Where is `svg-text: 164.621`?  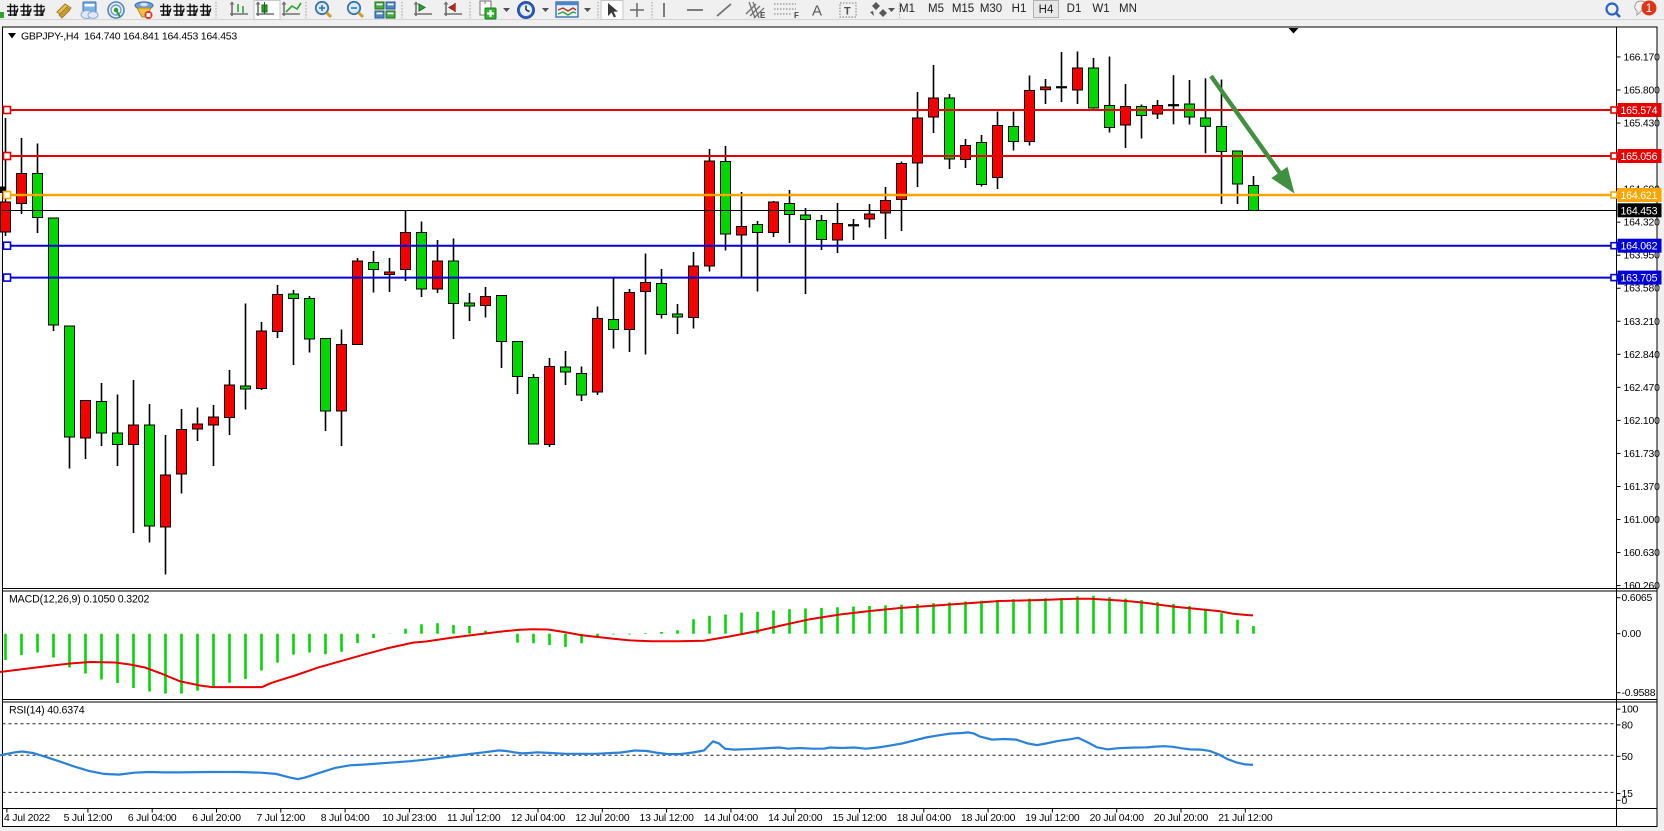 svg-text: 164.621 is located at coordinates (1639, 196).